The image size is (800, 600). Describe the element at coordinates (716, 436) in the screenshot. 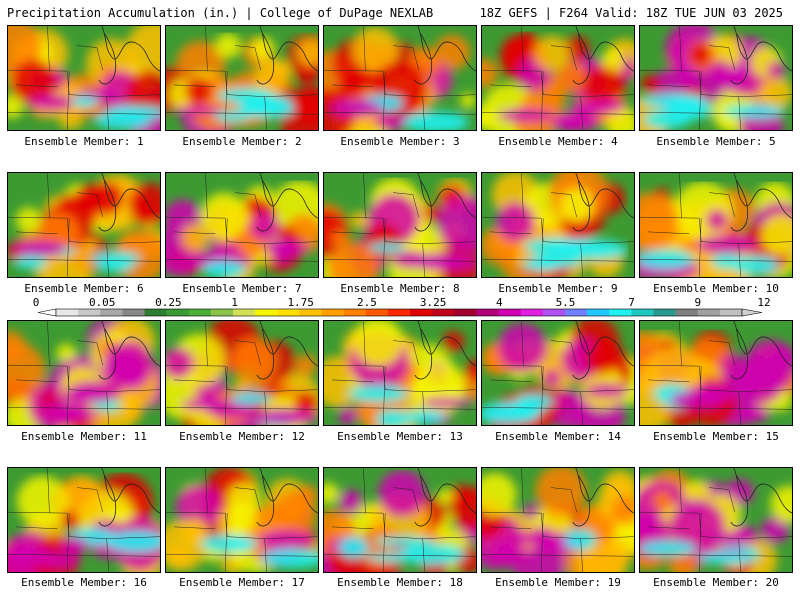

I see `ensemble-member-label: Ensemble Member: 15` at that location.